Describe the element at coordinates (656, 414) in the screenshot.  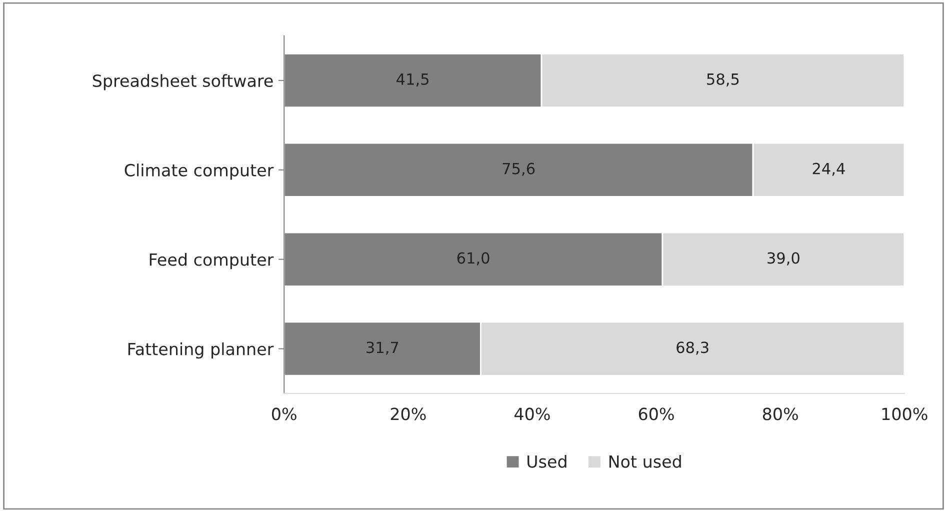
I see `x-tick-label: 60%` at that location.